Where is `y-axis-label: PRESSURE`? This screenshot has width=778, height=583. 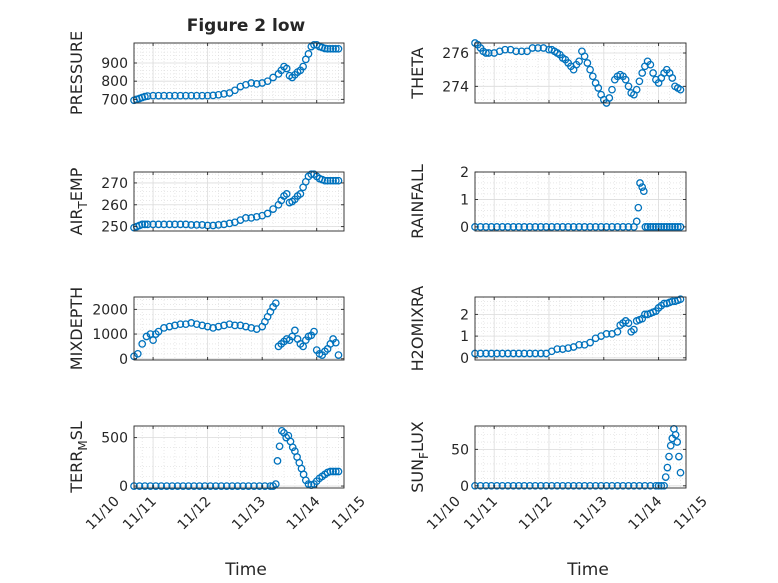 y-axis-label: PRESSURE is located at coordinates (76, 73).